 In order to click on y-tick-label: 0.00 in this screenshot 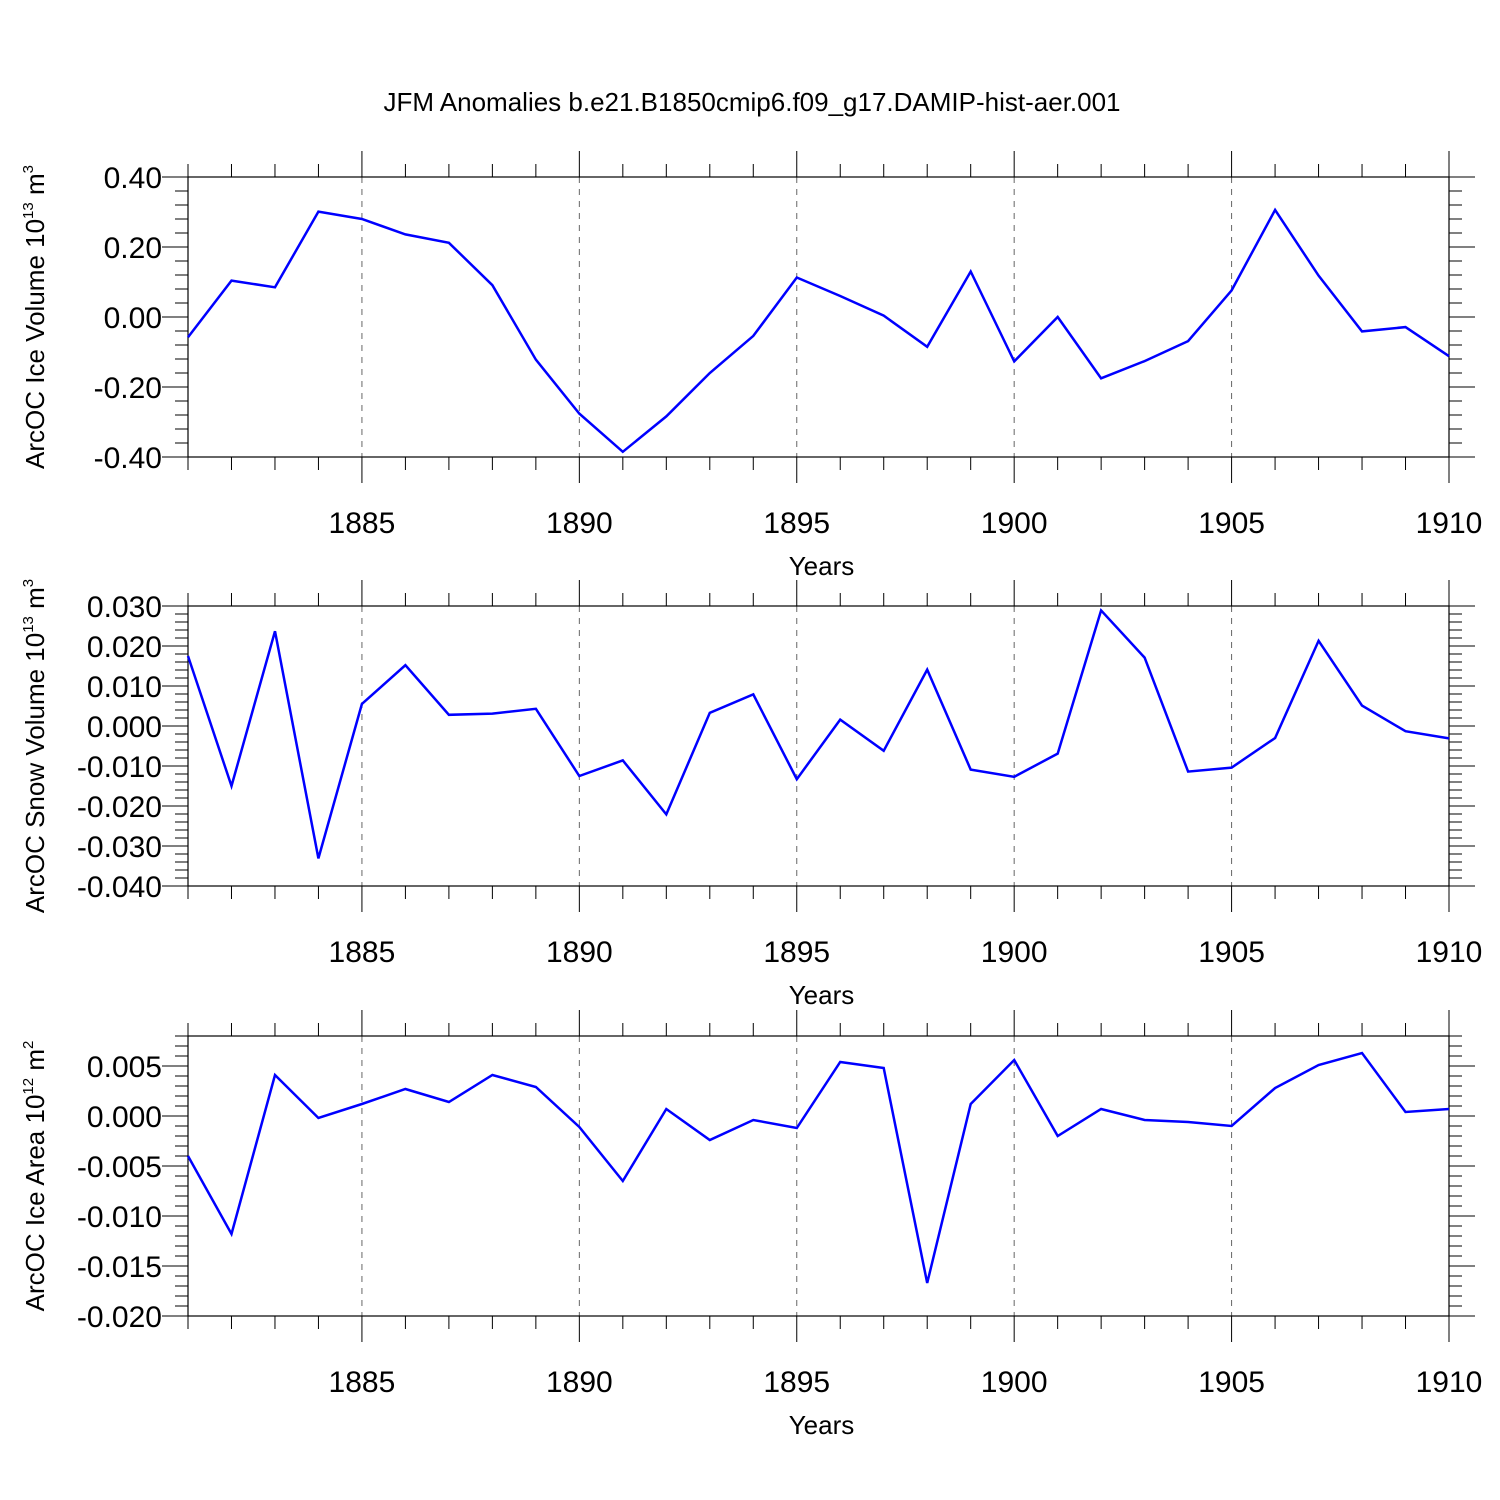, I will do `click(133, 318)`.